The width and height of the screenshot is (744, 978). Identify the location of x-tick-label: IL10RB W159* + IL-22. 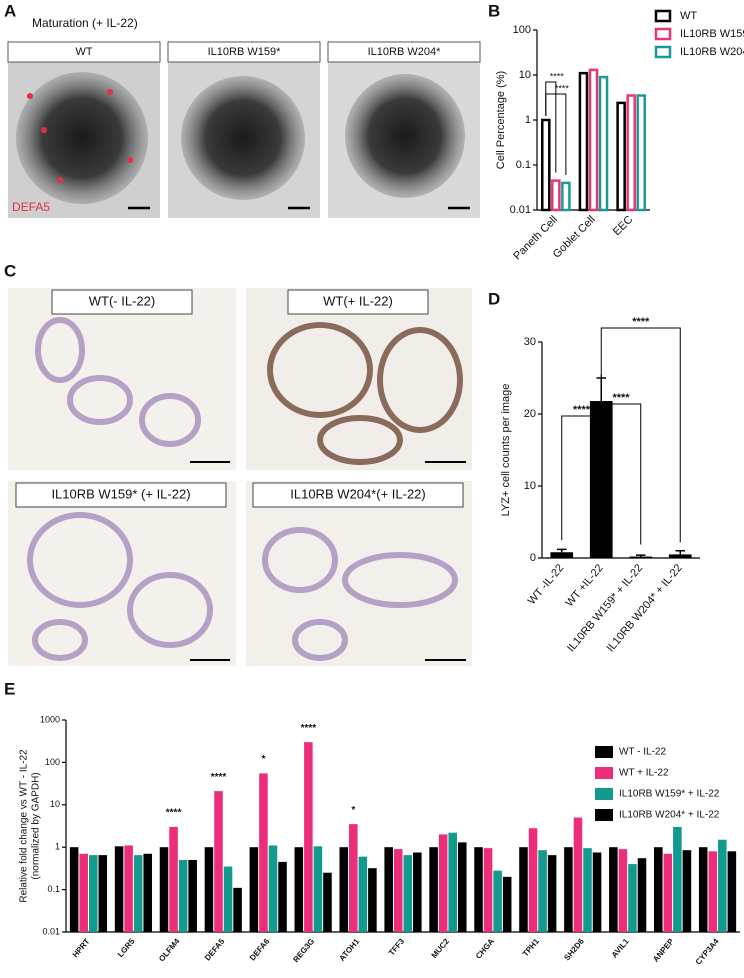
(605, 608).